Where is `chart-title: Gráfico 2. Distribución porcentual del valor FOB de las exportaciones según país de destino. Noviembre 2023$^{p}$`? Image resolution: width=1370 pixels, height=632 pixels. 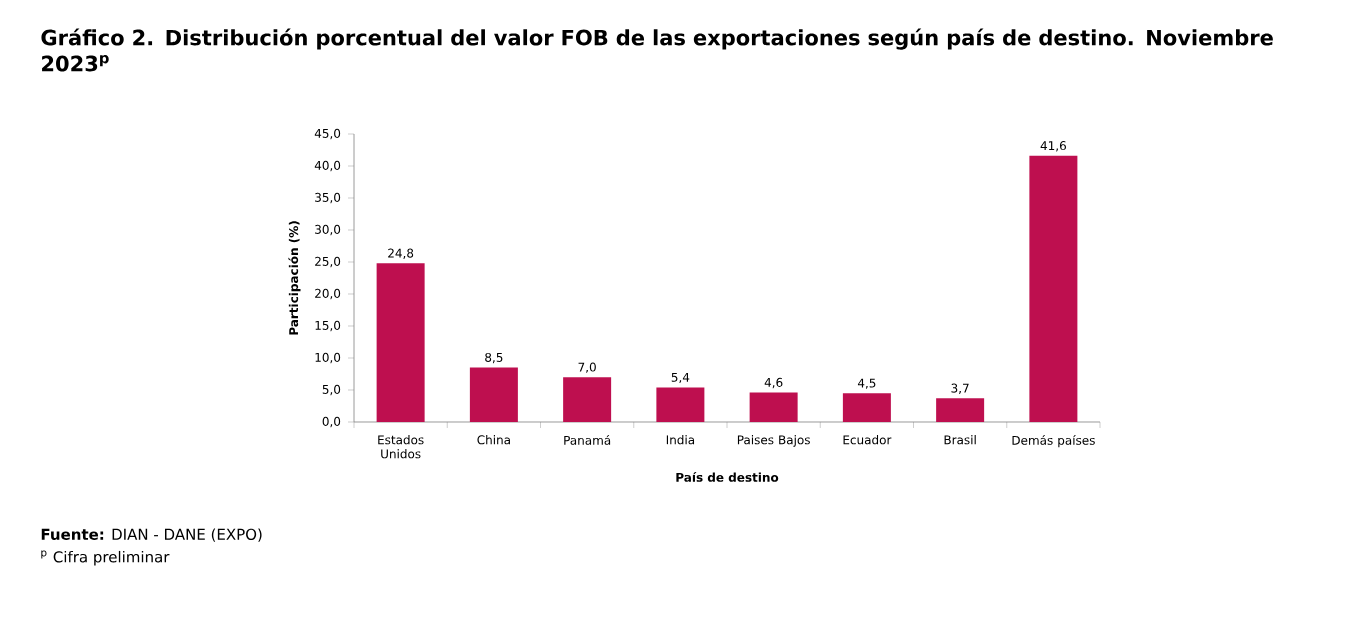
chart-title: Gráfico 2. Distribución porcentual del valor FOB de las exportaciones según país de destino. Noviembre 2023$^{p}$ is located at coordinates (657, 50).